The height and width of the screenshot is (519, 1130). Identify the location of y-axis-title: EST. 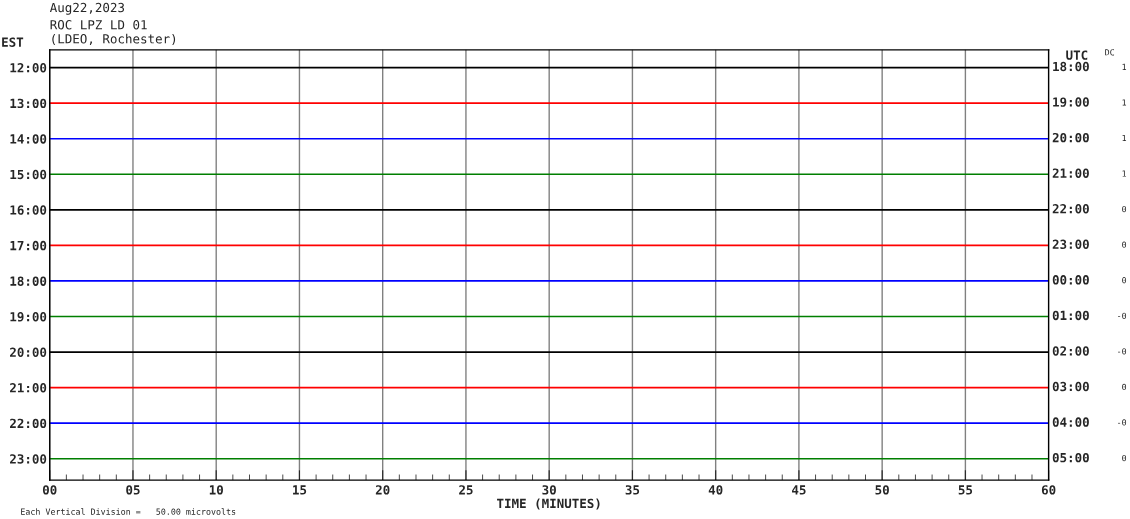
(13, 42).